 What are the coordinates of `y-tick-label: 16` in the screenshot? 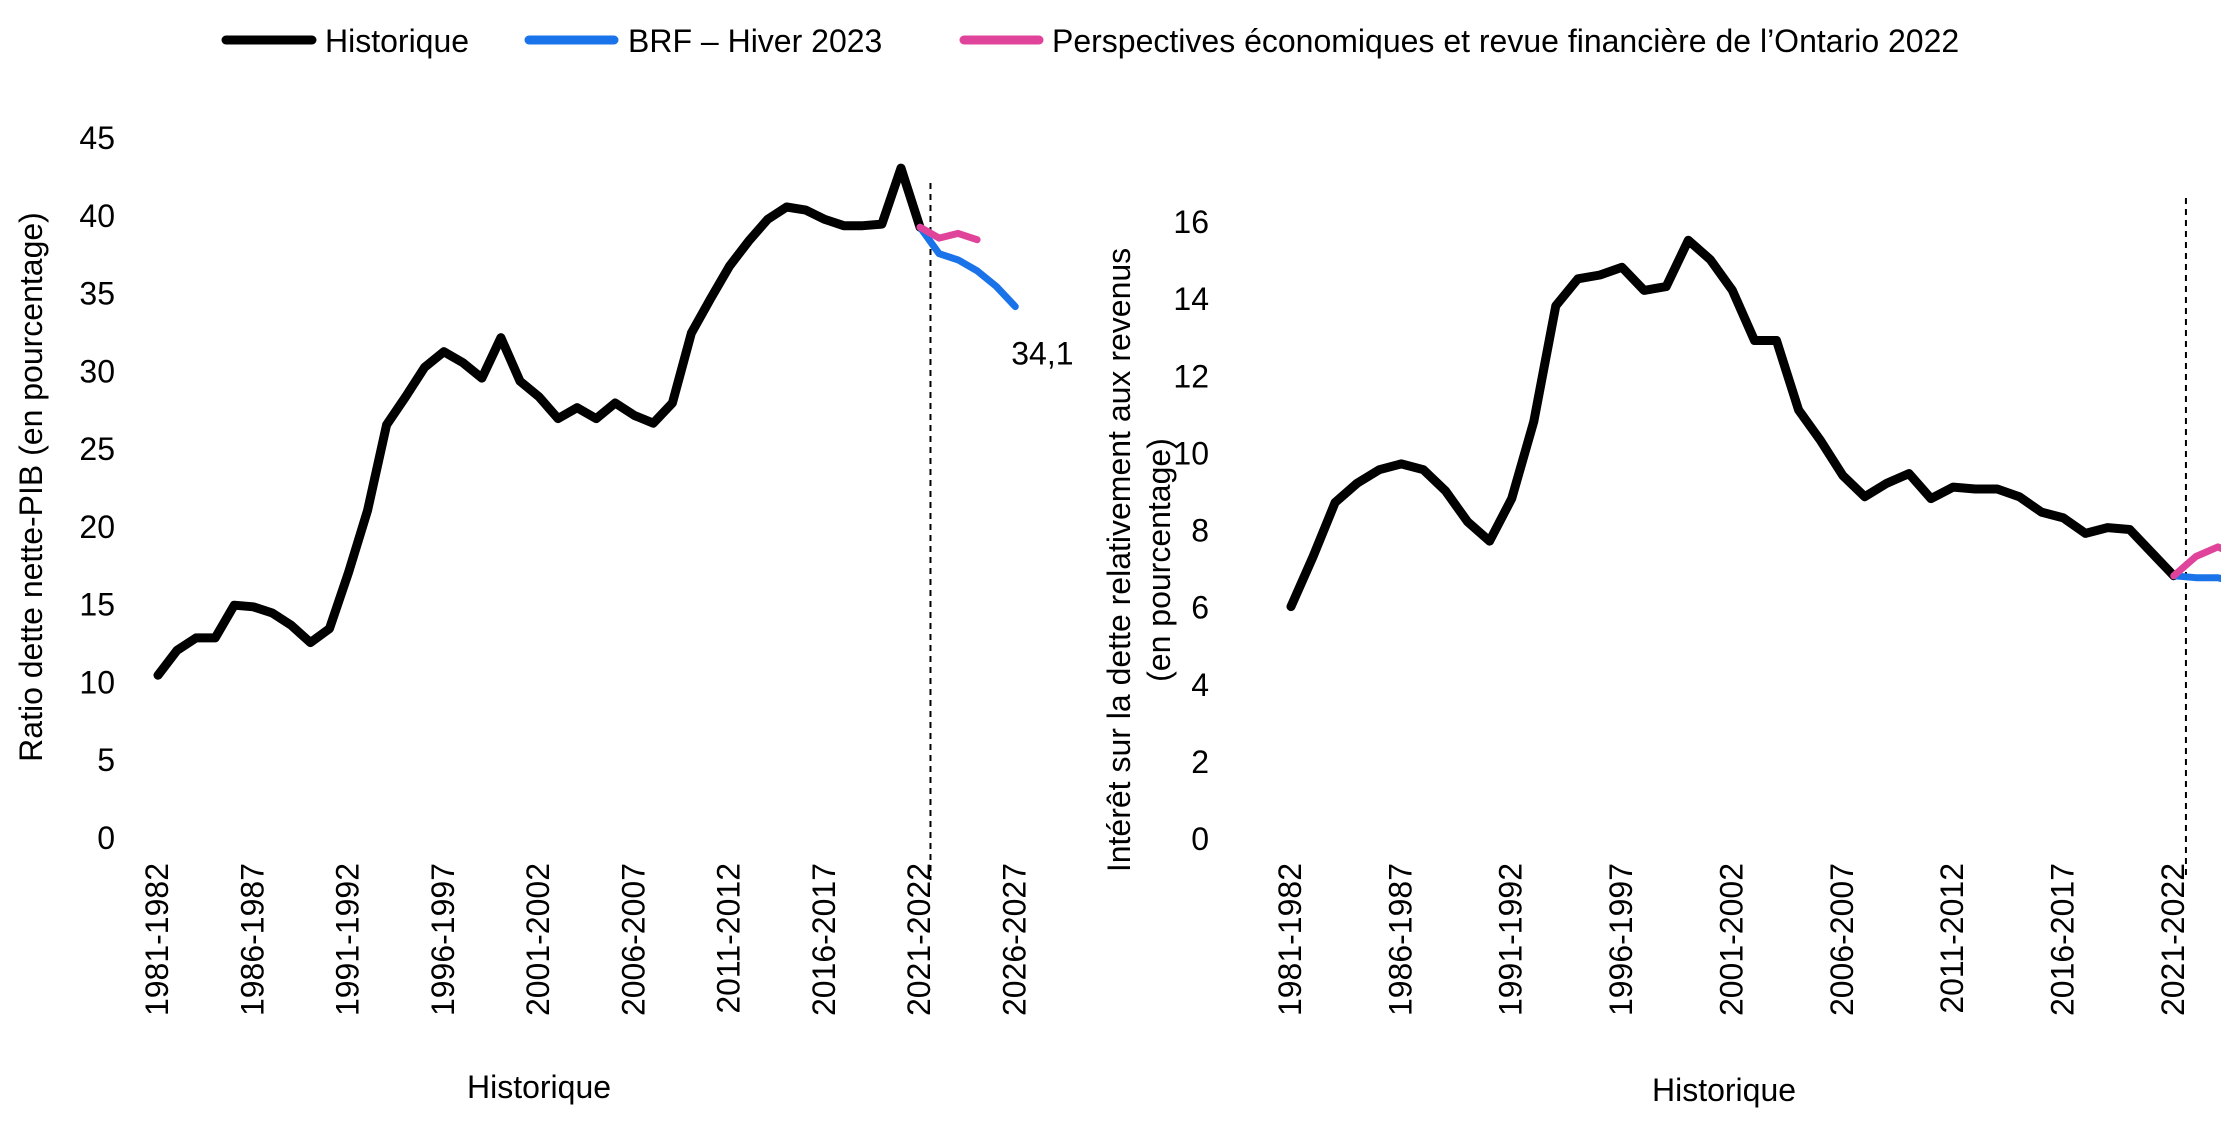 It's located at (1191, 222).